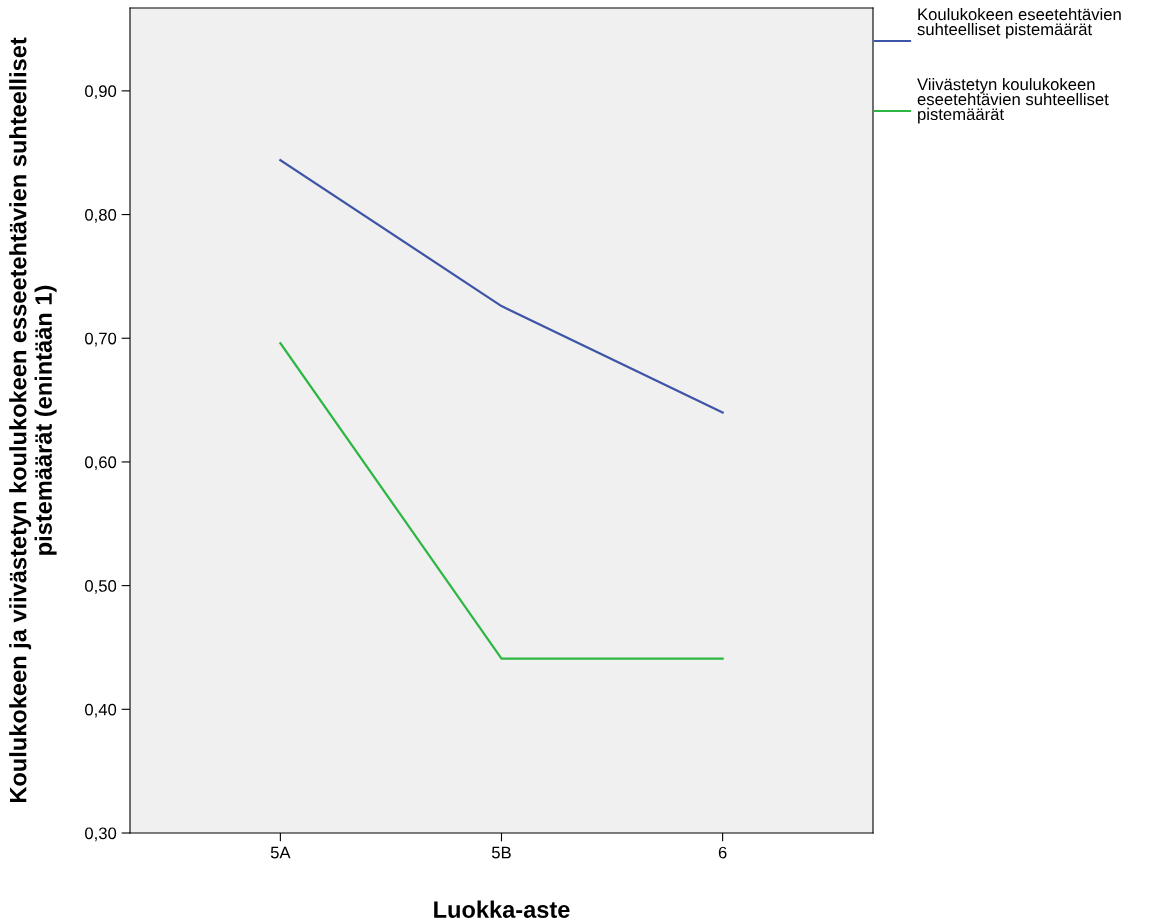  What do you see at coordinates (280, 852) in the screenshot?
I see `x-tick-label: 5A` at bounding box center [280, 852].